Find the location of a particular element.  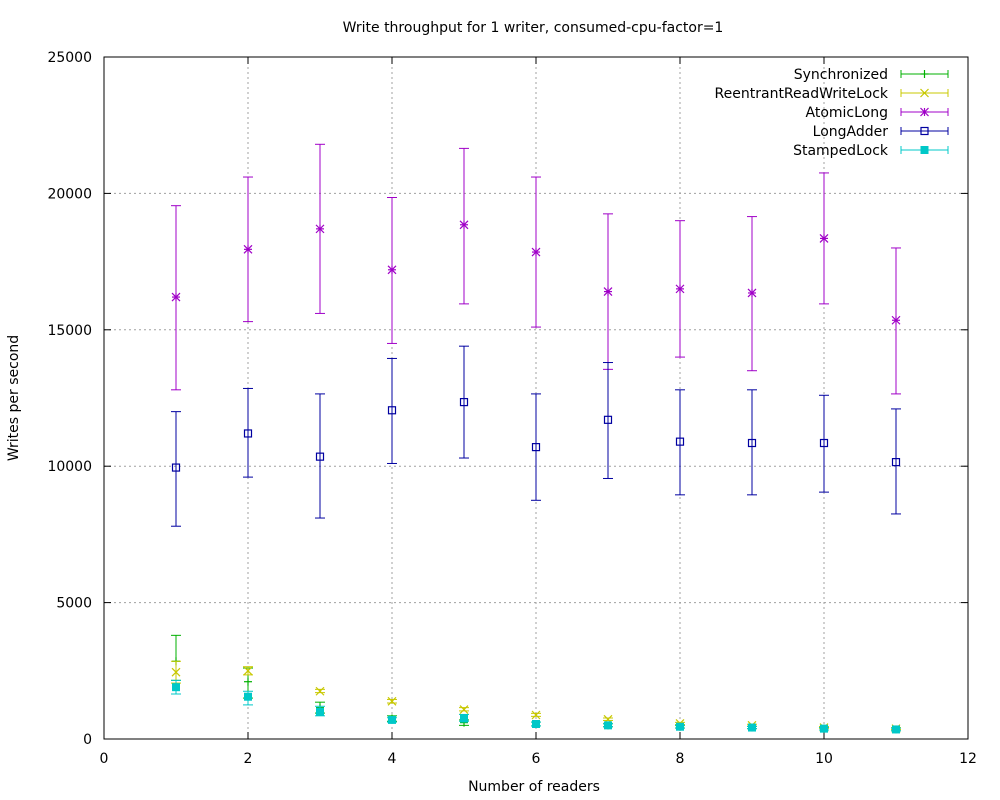

legend-entry: AtomicLong is located at coordinates (877, 113).